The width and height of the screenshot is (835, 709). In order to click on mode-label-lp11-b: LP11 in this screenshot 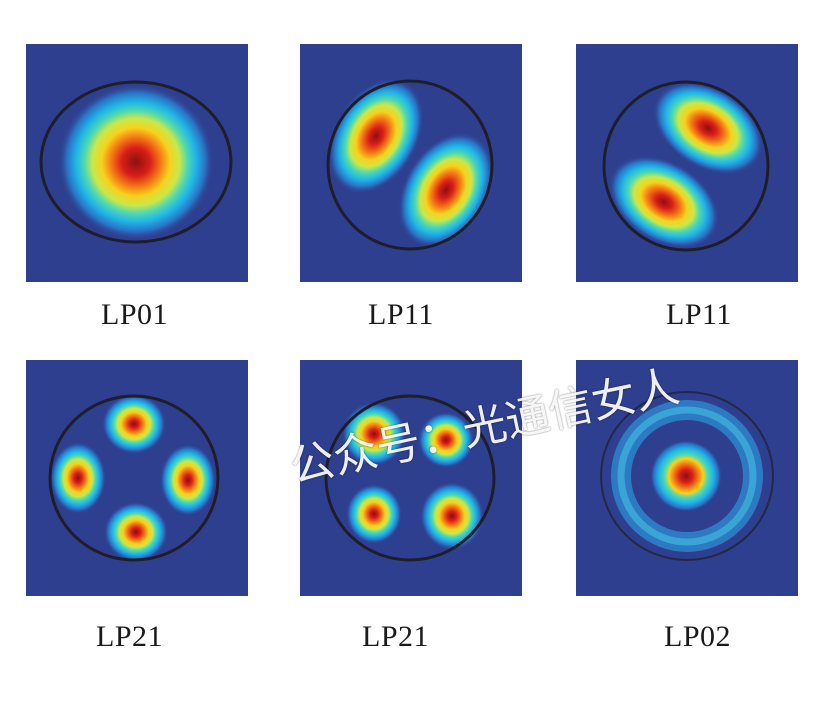, I will do `click(699, 314)`.